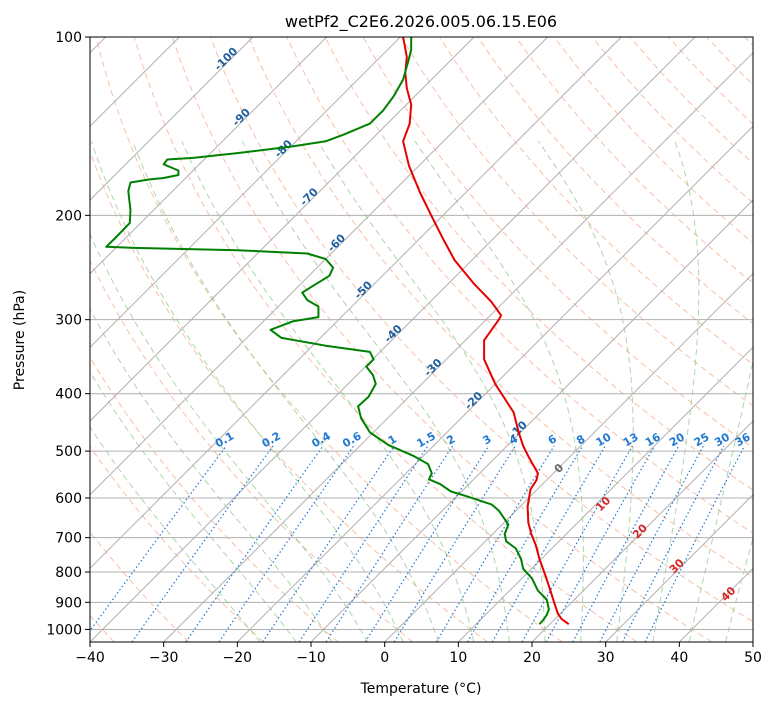 Image resolution: width=775 pixels, height=708 pixels. I want to click on y-tick-label: 600, so click(68, 499).